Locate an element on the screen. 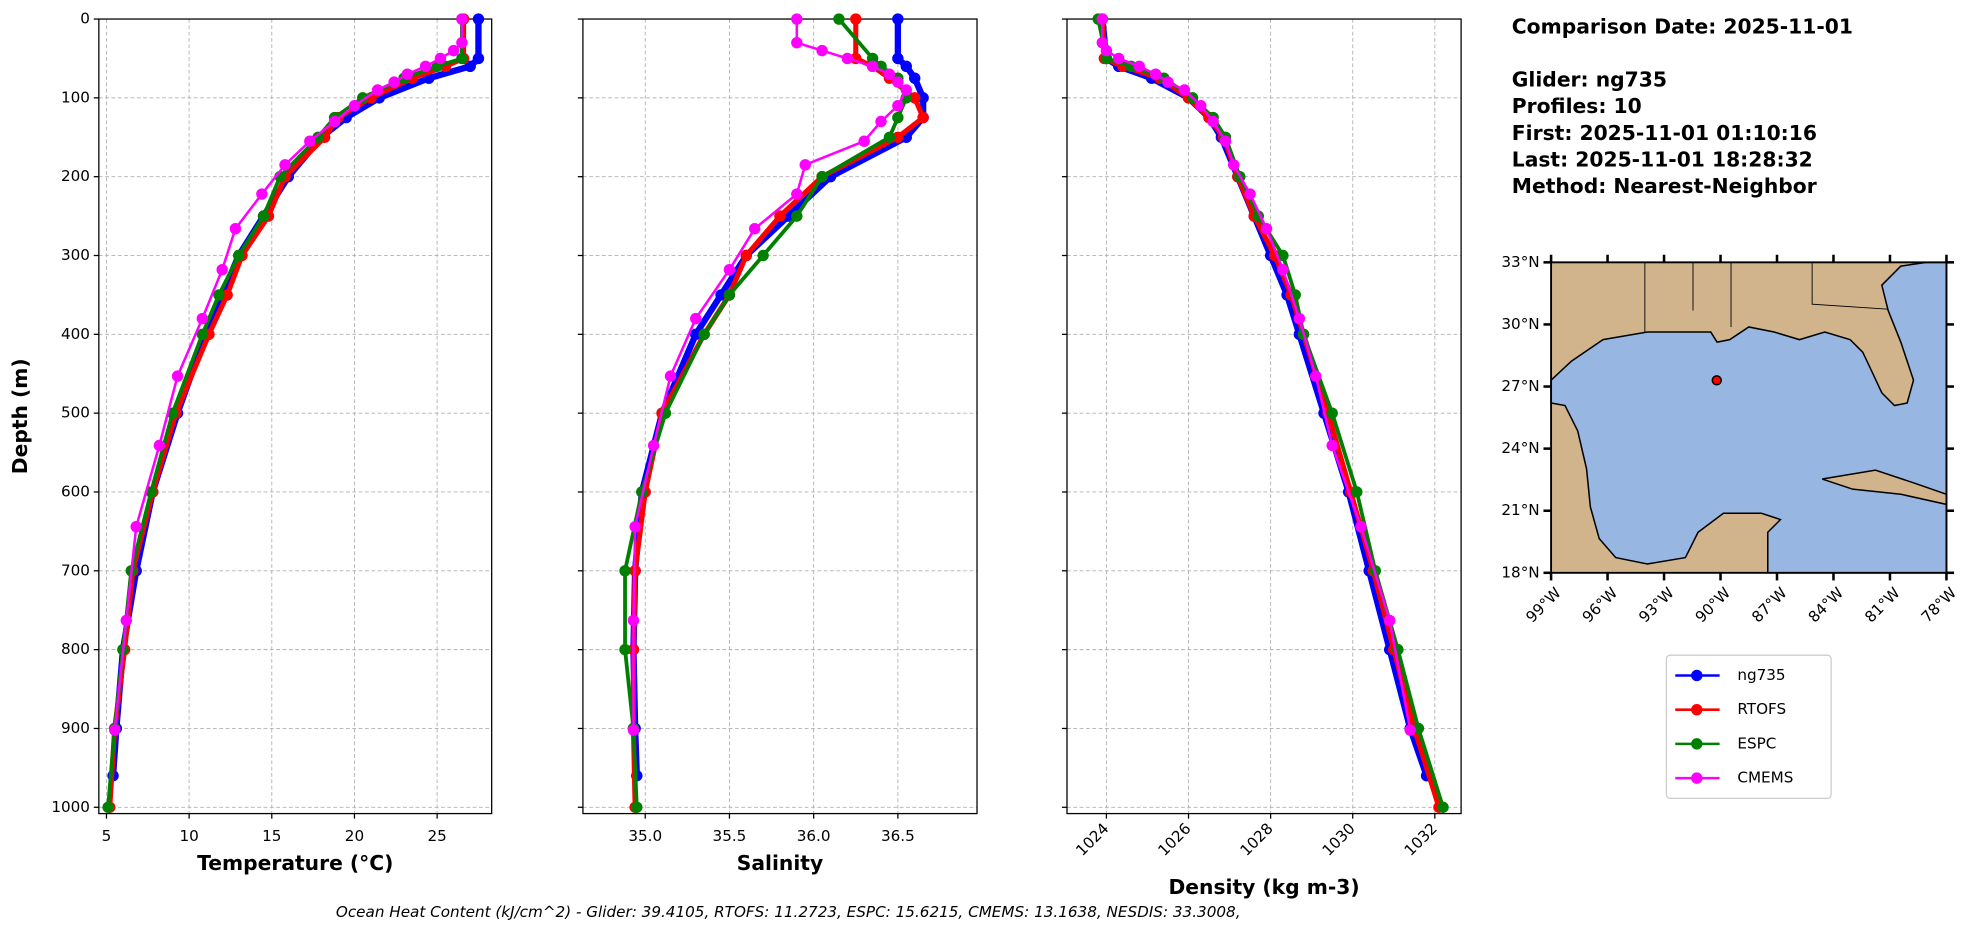  info-line: Profiles: 10 is located at coordinates (1577, 106).